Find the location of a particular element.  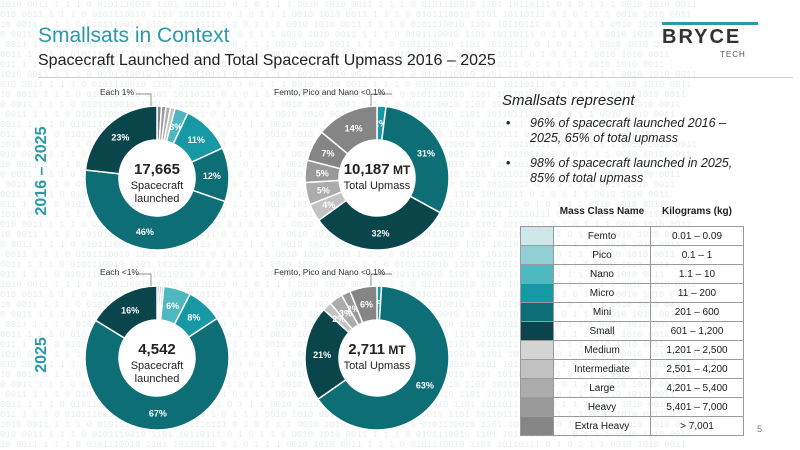

center-value-number: 10,187 is located at coordinates (367, 169).